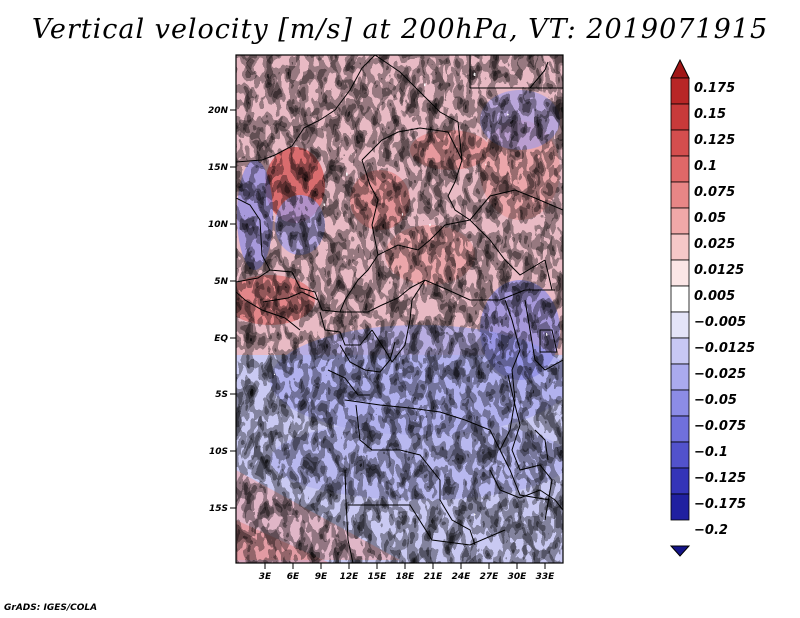 The width and height of the screenshot is (800, 618). I want to click on colorbar-label: 0.025, so click(714, 244).